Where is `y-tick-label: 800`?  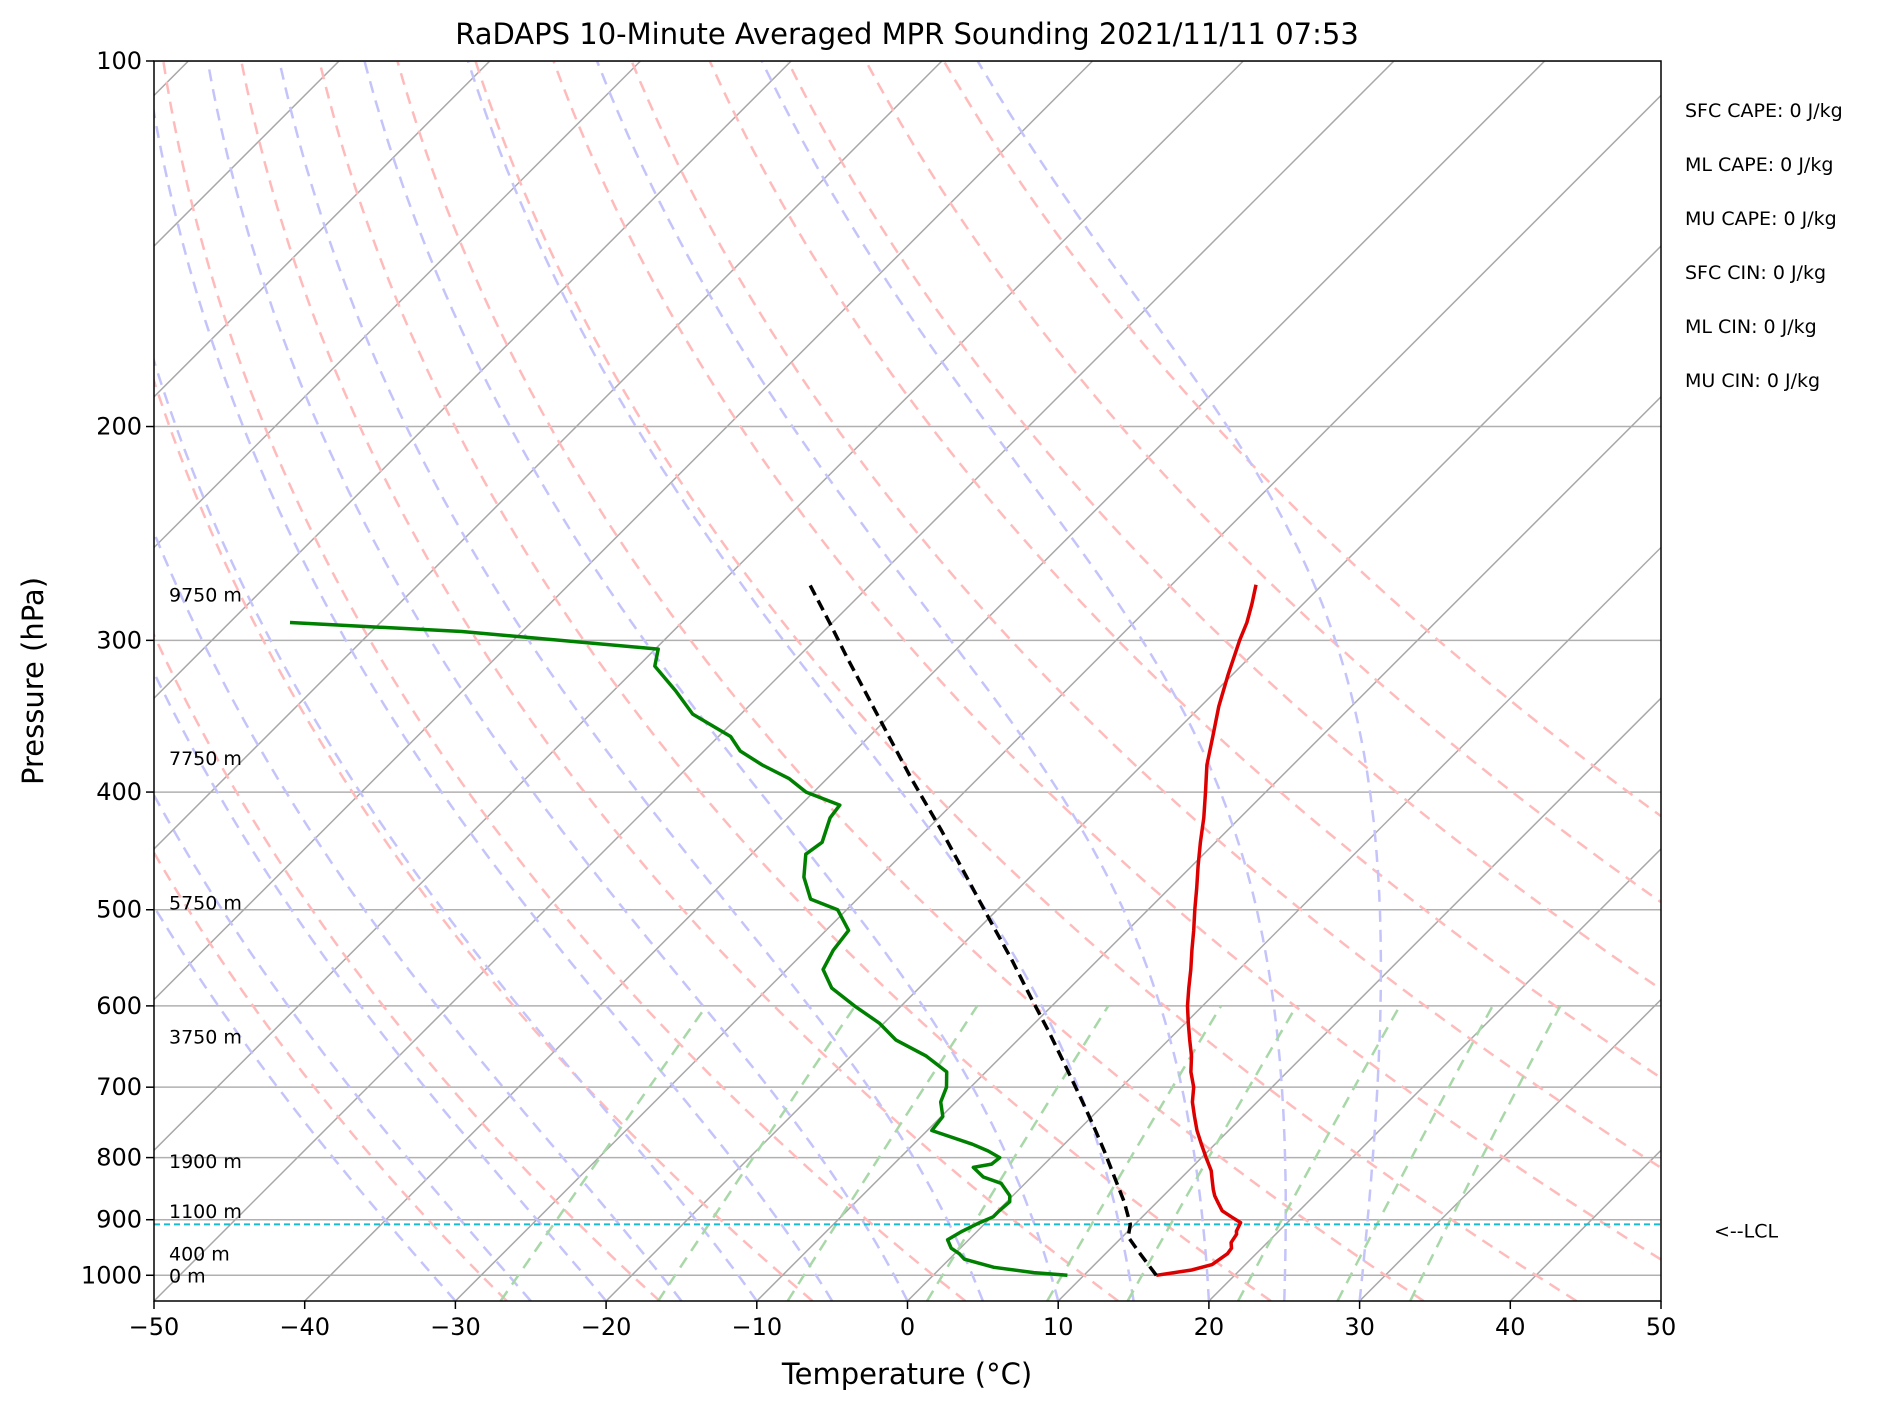 y-tick-label: 800 is located at coordinates (119, 1158).